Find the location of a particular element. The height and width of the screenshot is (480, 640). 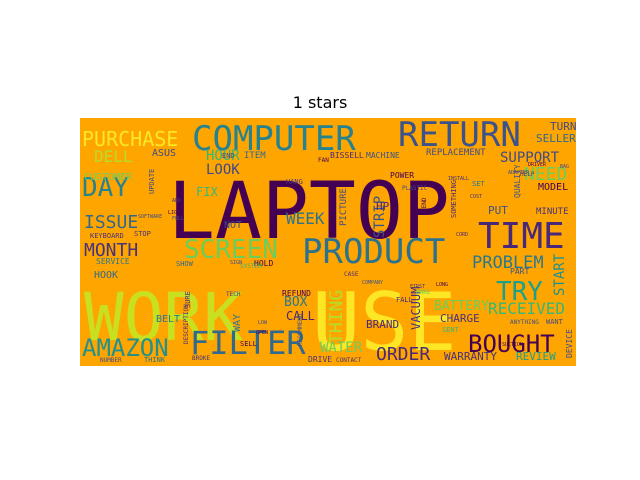

word-computer: COMPUTER is located at coordinates (274, 139).